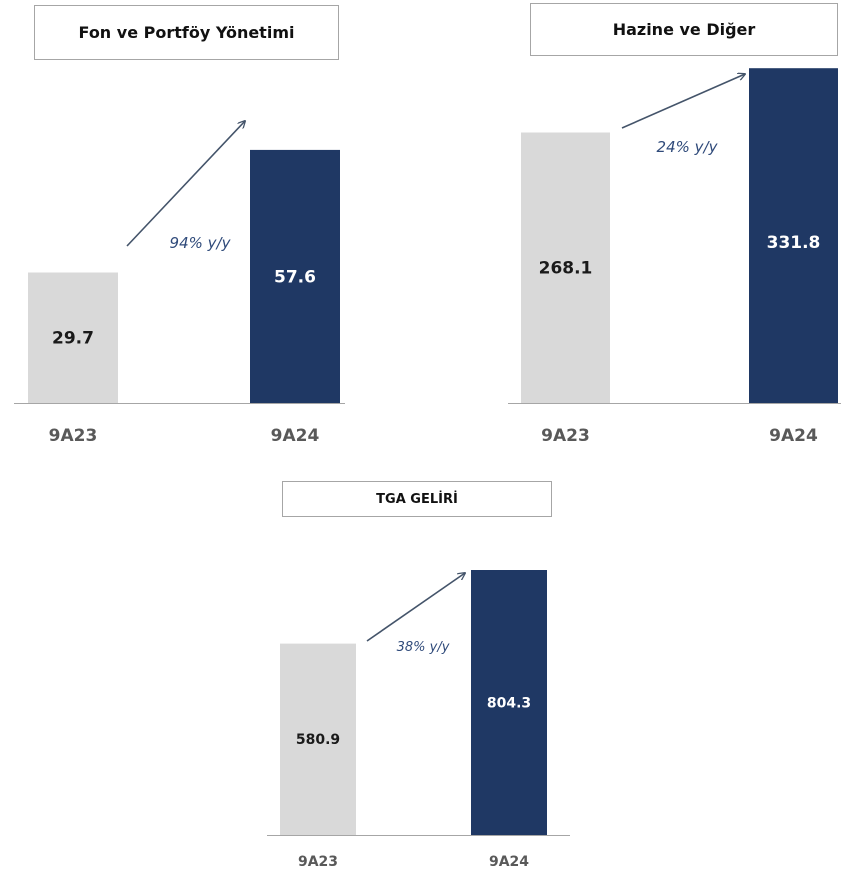 This screenshot has width=843, height=874. I want to click on bar-value-label: 268.1, so click(566, 269).